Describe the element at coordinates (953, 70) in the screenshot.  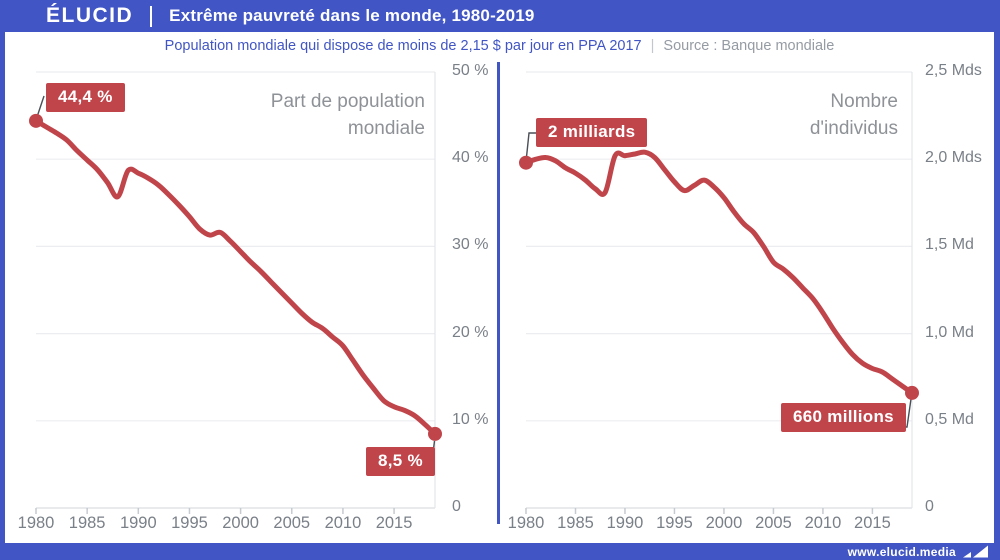
I see `y-axis-label-right: 2,5 Mds` at that location.